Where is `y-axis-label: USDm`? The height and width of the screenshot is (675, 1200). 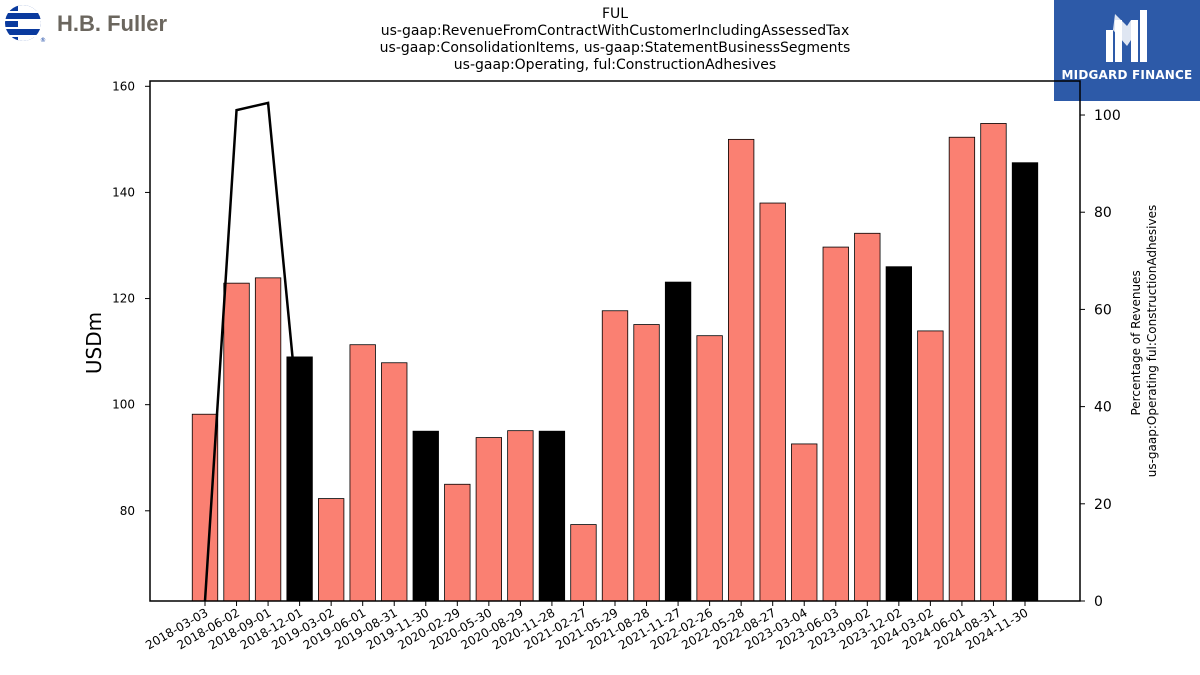 y-axis-label: USDm is located at coordinates (94, 343).